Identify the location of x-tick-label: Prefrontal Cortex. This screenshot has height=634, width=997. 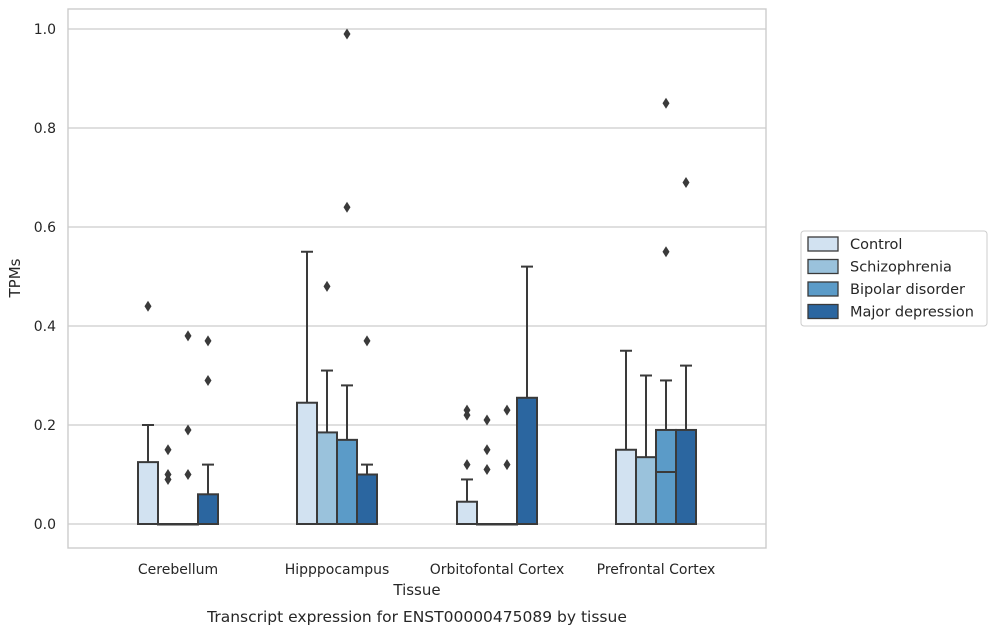
(656, 570).